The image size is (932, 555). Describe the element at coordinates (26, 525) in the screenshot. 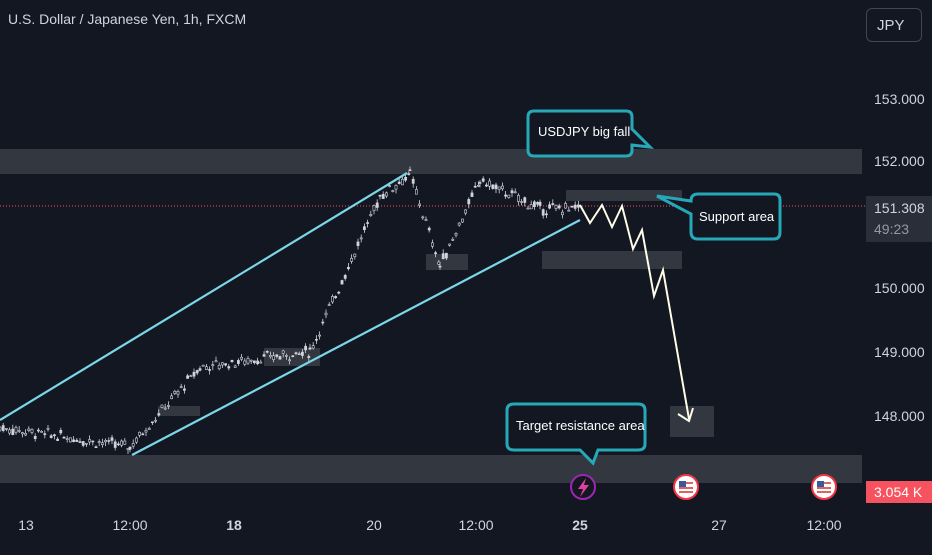

I see `time-tick: 13` at that location.